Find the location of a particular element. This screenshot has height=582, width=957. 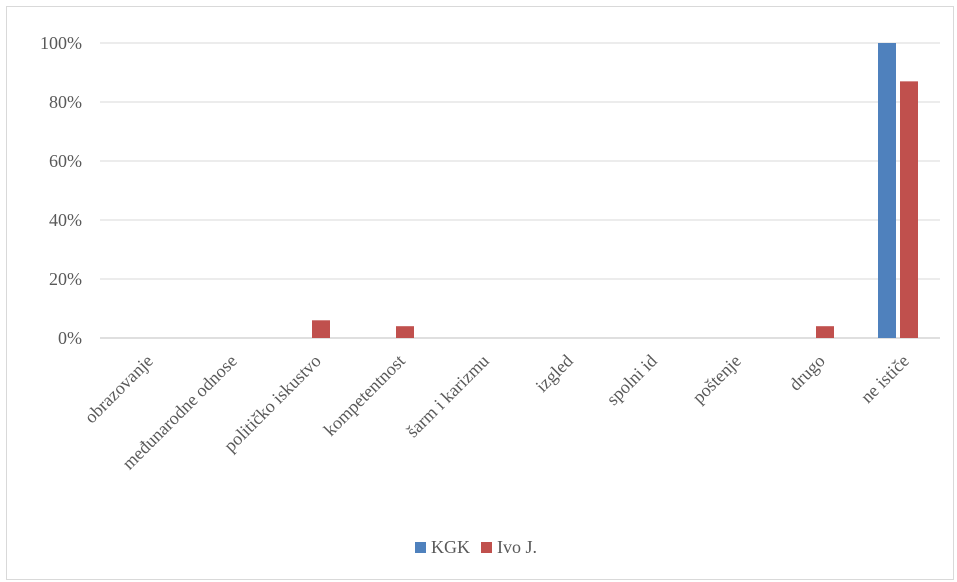

y-tick-label: 20% is located at coordinates (65, 279).